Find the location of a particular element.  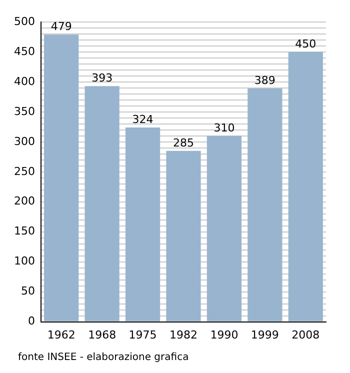

x-tick-label: 1962 is located at coordinates (61, 335).